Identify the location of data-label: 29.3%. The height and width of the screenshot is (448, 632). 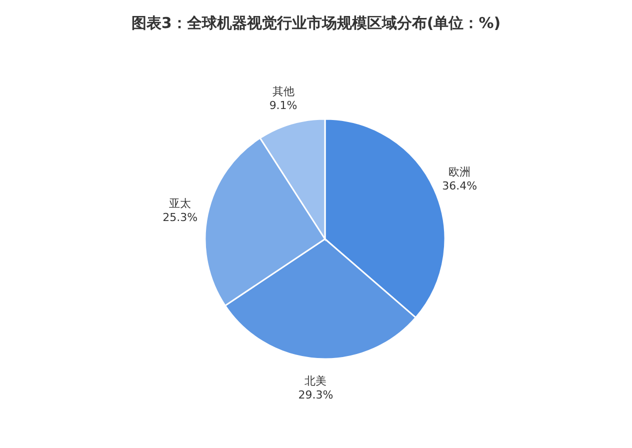
(316, 395).